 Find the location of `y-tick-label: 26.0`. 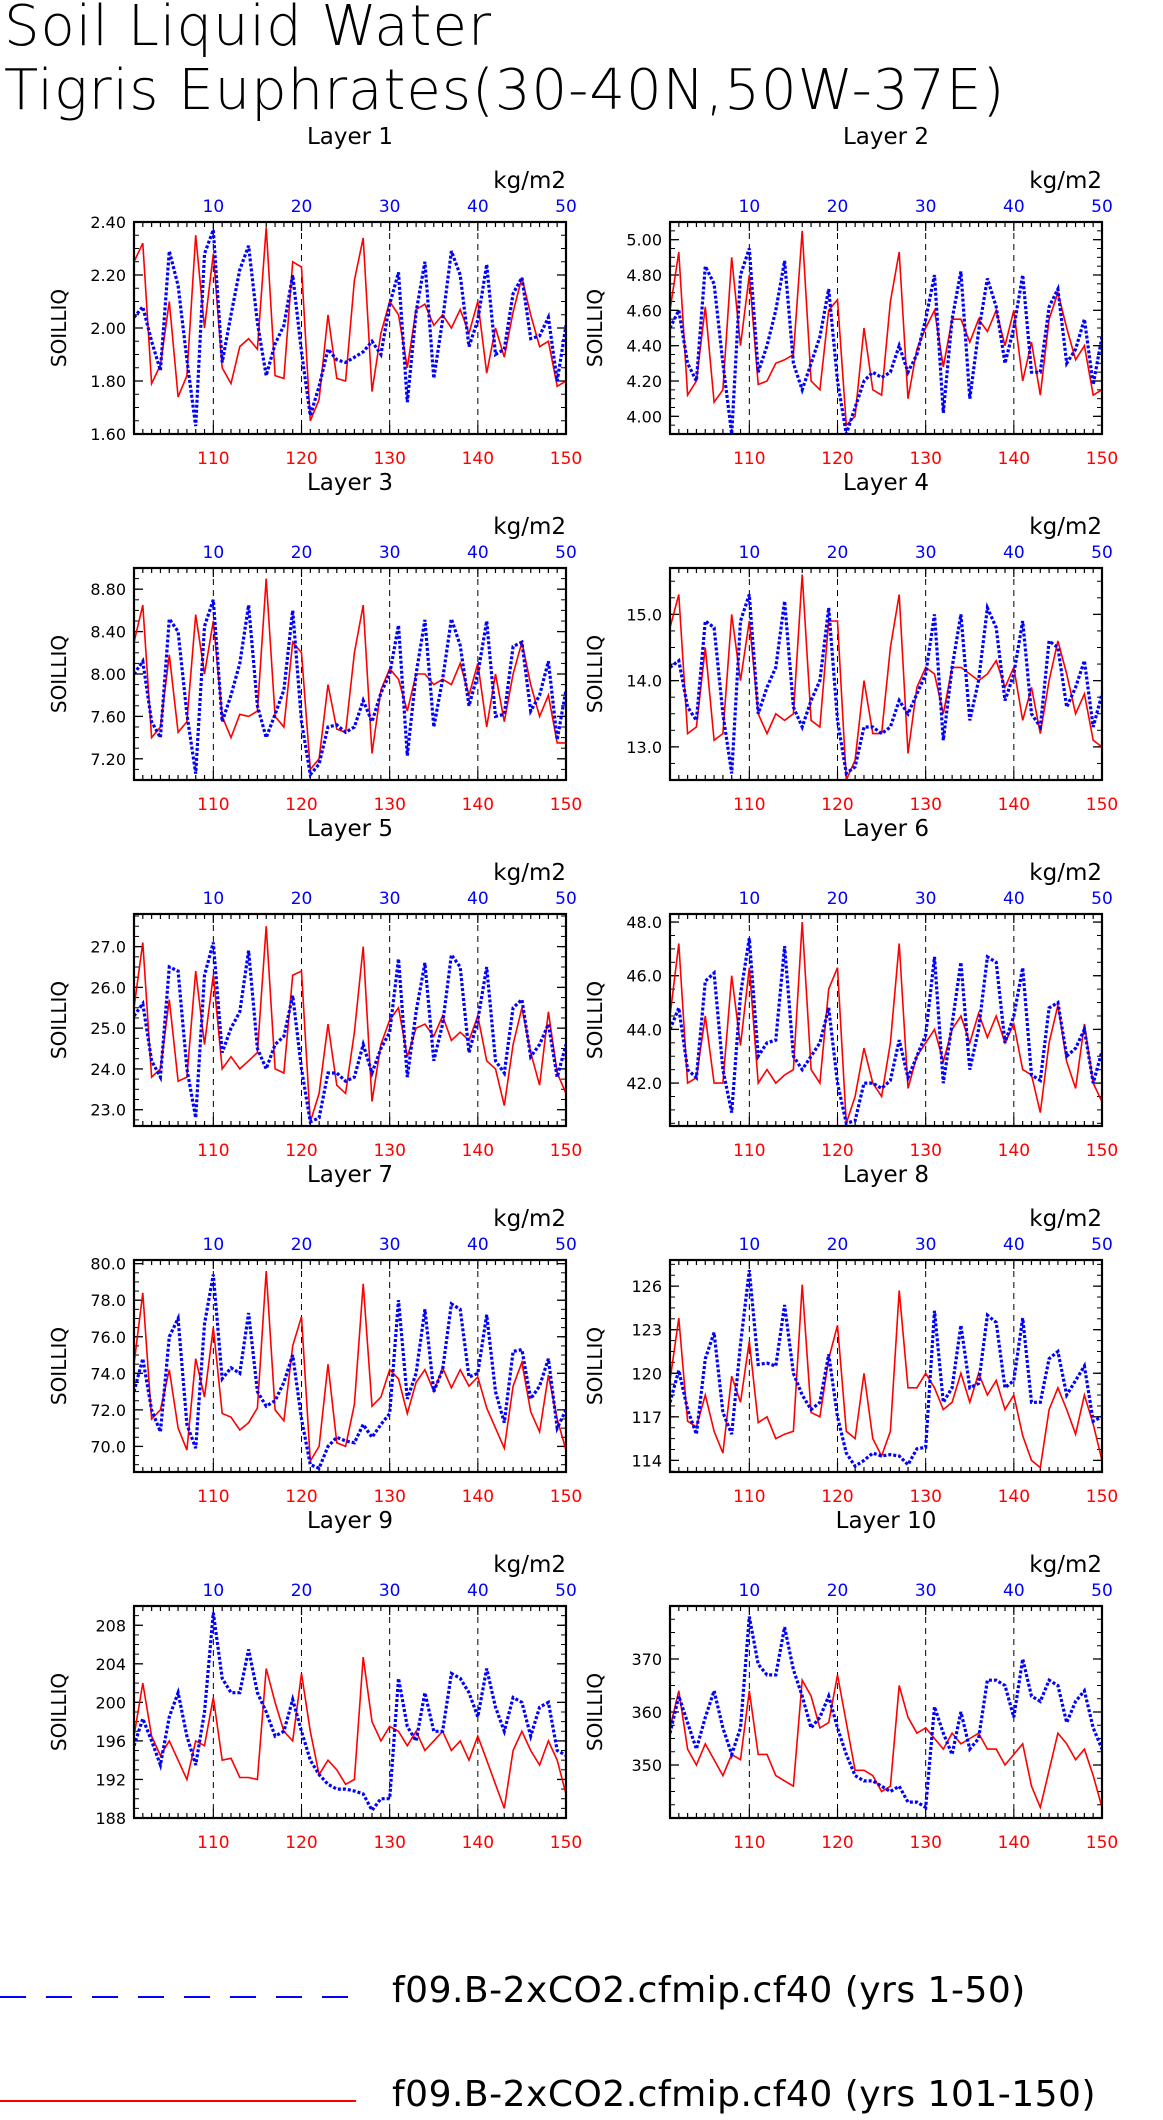

y-tick-label: 26.0 is located at coordinates (108, 987).